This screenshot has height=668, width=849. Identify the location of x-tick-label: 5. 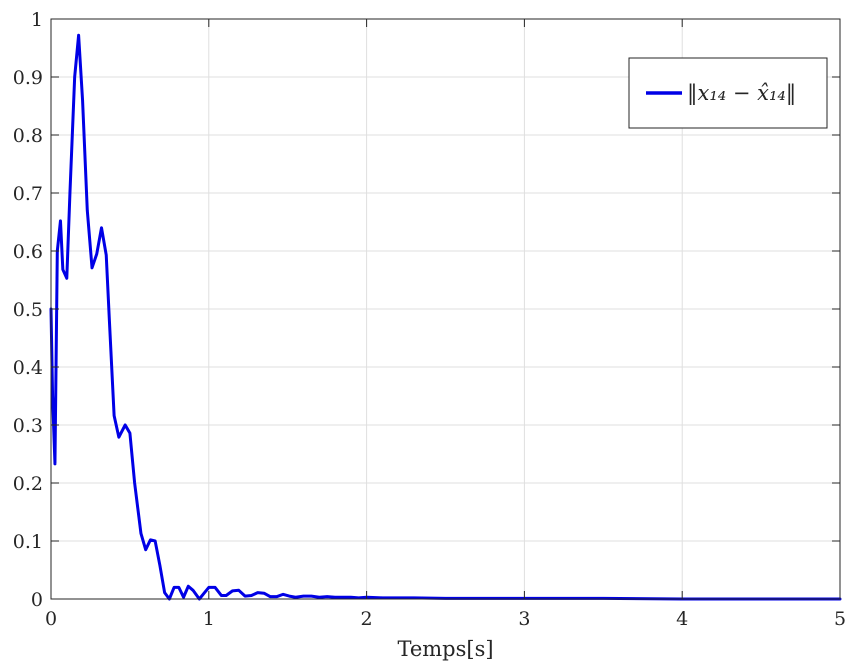
(840, 619).